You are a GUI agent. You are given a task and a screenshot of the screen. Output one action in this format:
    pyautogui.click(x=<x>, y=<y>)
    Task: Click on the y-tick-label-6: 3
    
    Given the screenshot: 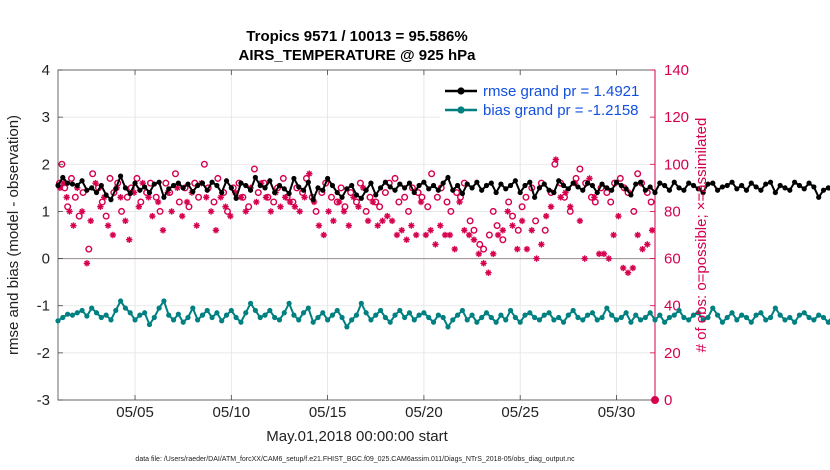 What is the action you would take?
    pyautogui.click(x=46, y=117)
    